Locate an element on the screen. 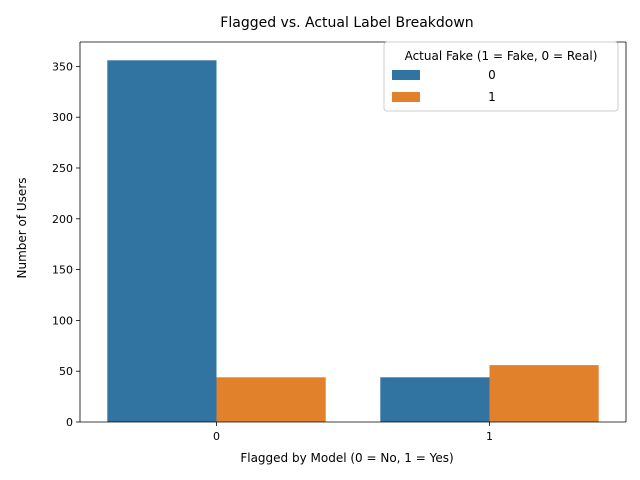  x-tick-label: 0 is located at coordinates (216, 436).